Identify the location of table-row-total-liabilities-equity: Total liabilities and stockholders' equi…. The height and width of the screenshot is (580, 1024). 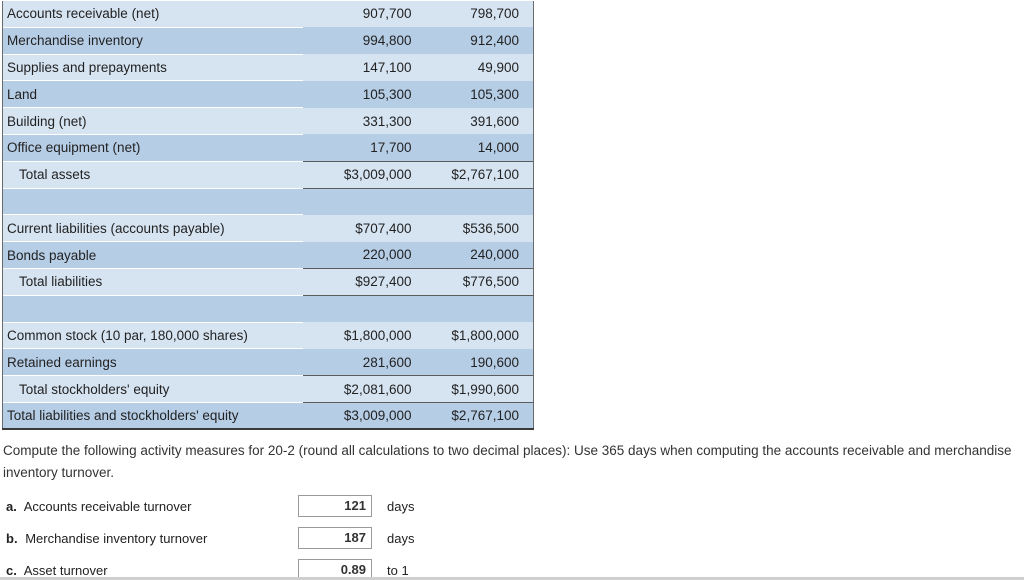
(268, 416).